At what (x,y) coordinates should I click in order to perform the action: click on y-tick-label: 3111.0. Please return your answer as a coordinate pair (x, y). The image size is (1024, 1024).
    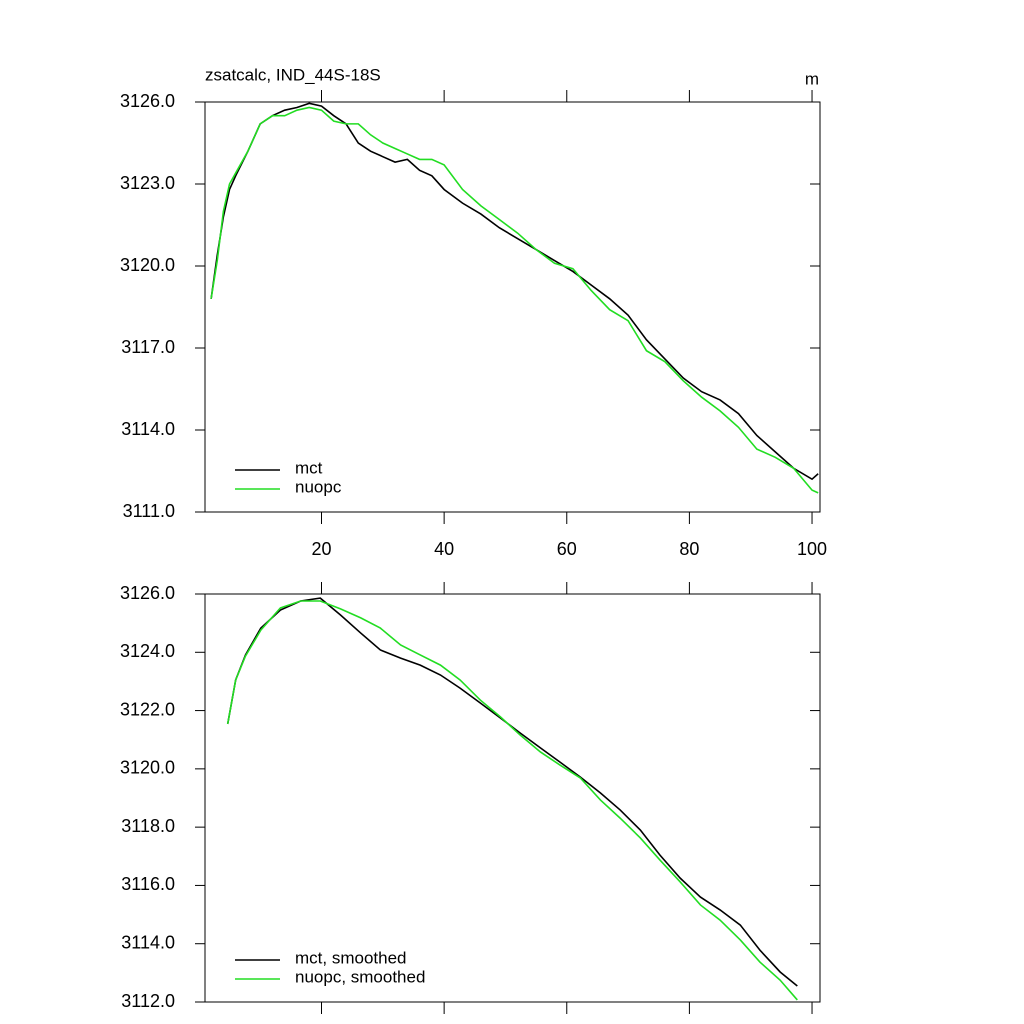
    Looking at the image, I should click on (149, 511).